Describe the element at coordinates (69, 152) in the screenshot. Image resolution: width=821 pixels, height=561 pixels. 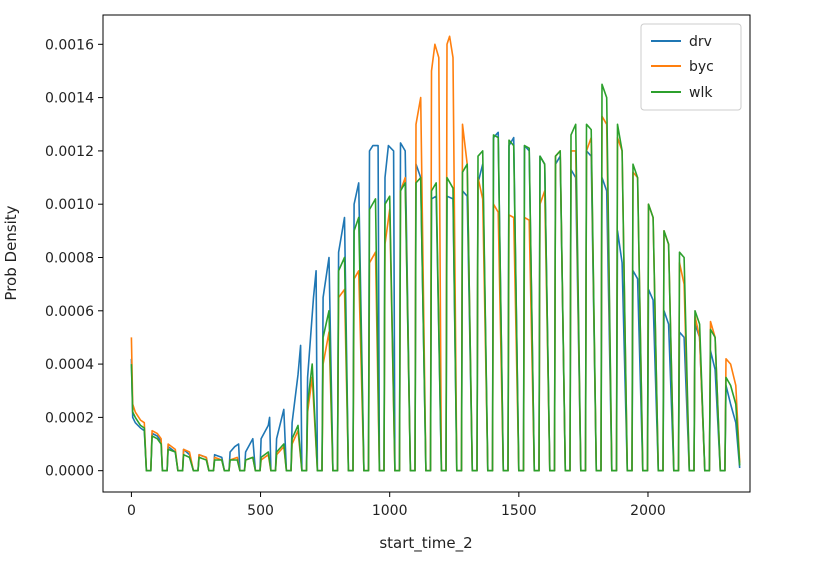
I see `y-tick-label: 0.0012` at that location.